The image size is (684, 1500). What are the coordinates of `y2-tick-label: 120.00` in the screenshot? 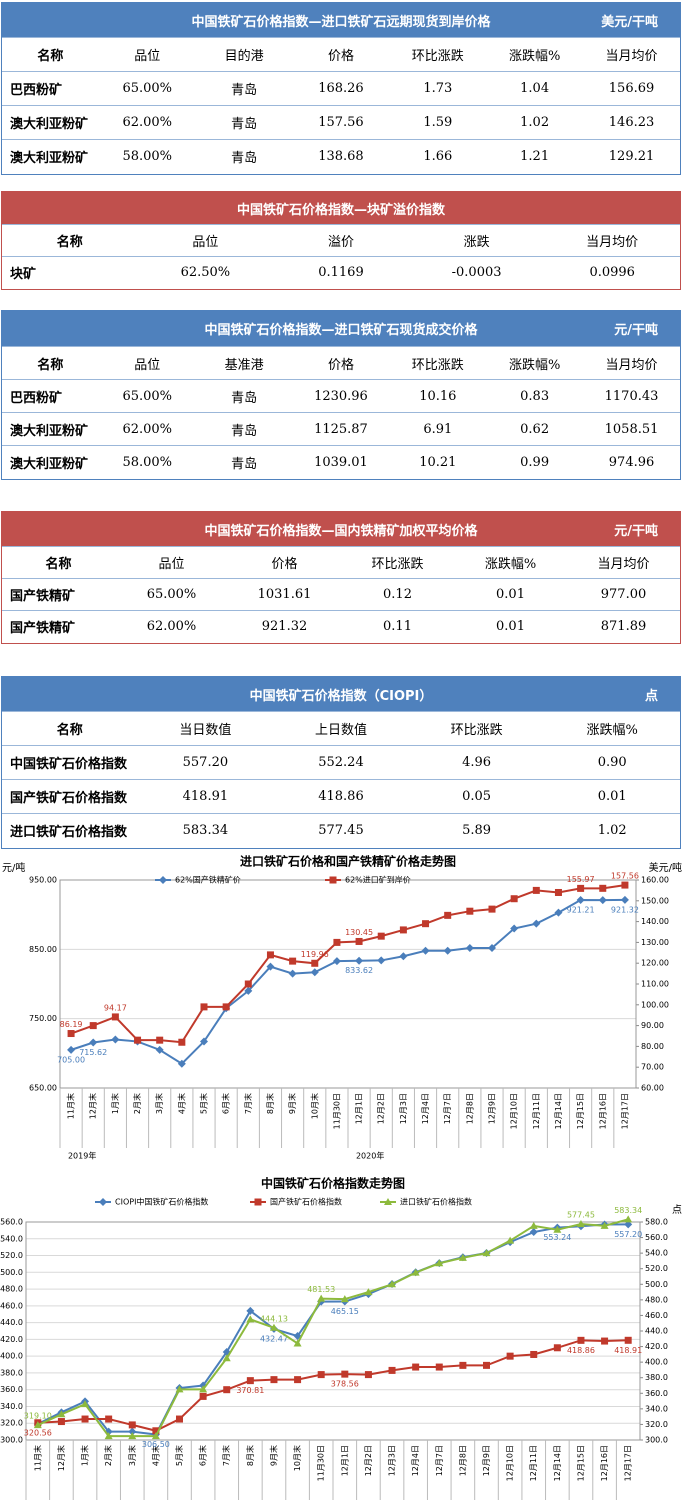 It's located at (655, 963).